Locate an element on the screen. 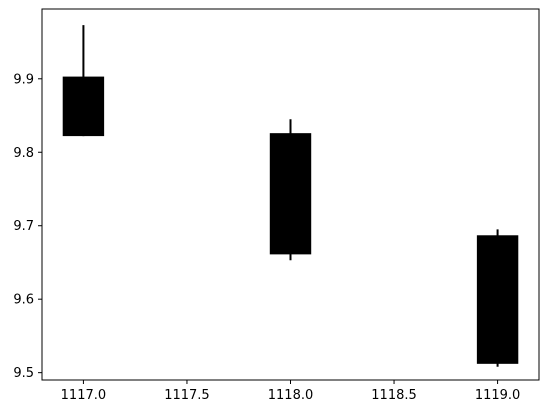  x-axis: 1117.0 1117.5 1118.0 1118.5 1119.0 is located at coordinates (291, 391).